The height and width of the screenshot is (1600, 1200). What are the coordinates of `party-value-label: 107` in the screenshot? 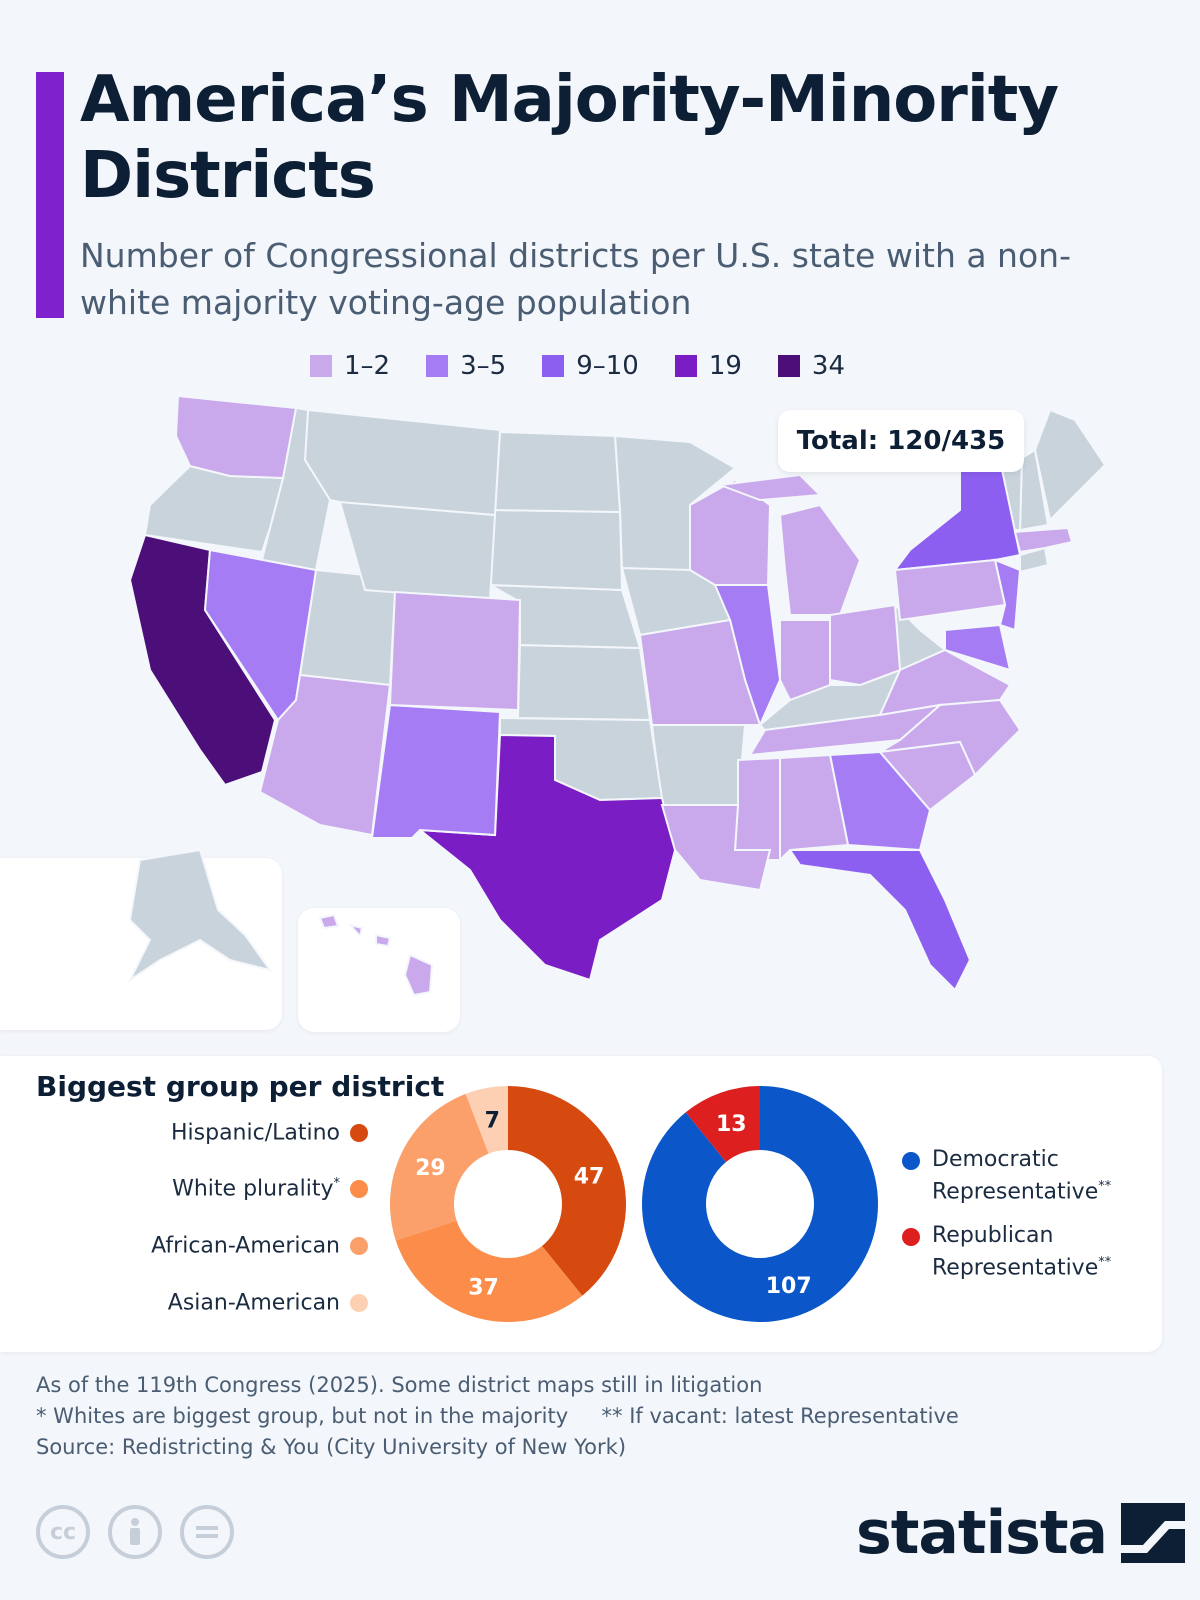 It's located at (789, 1286).